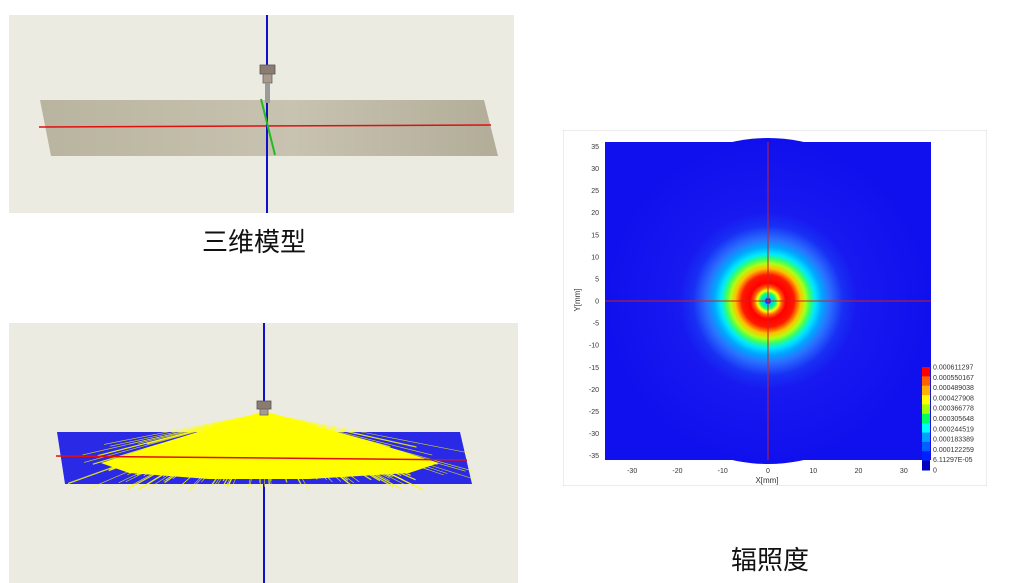 The height and width of the screenshot is (583, 1012). I want to click on y-tick-label: 15, so click(595, 235).